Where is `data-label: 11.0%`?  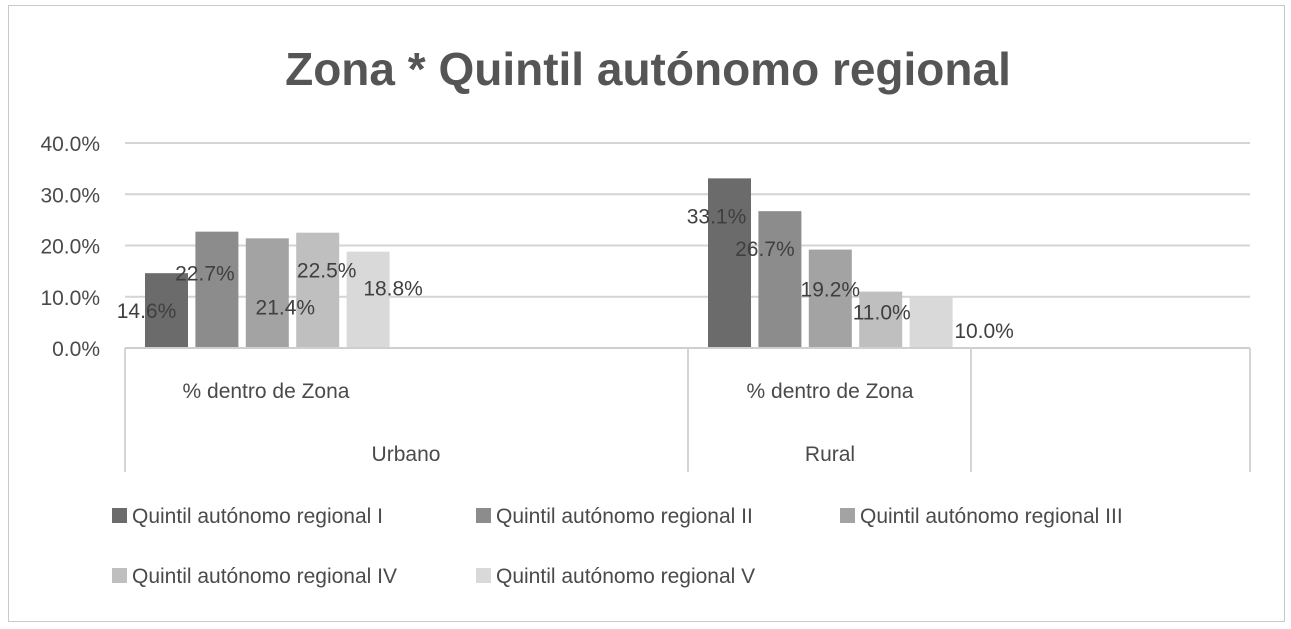 data-label: 11.0% is located at coordinates (882, 313).